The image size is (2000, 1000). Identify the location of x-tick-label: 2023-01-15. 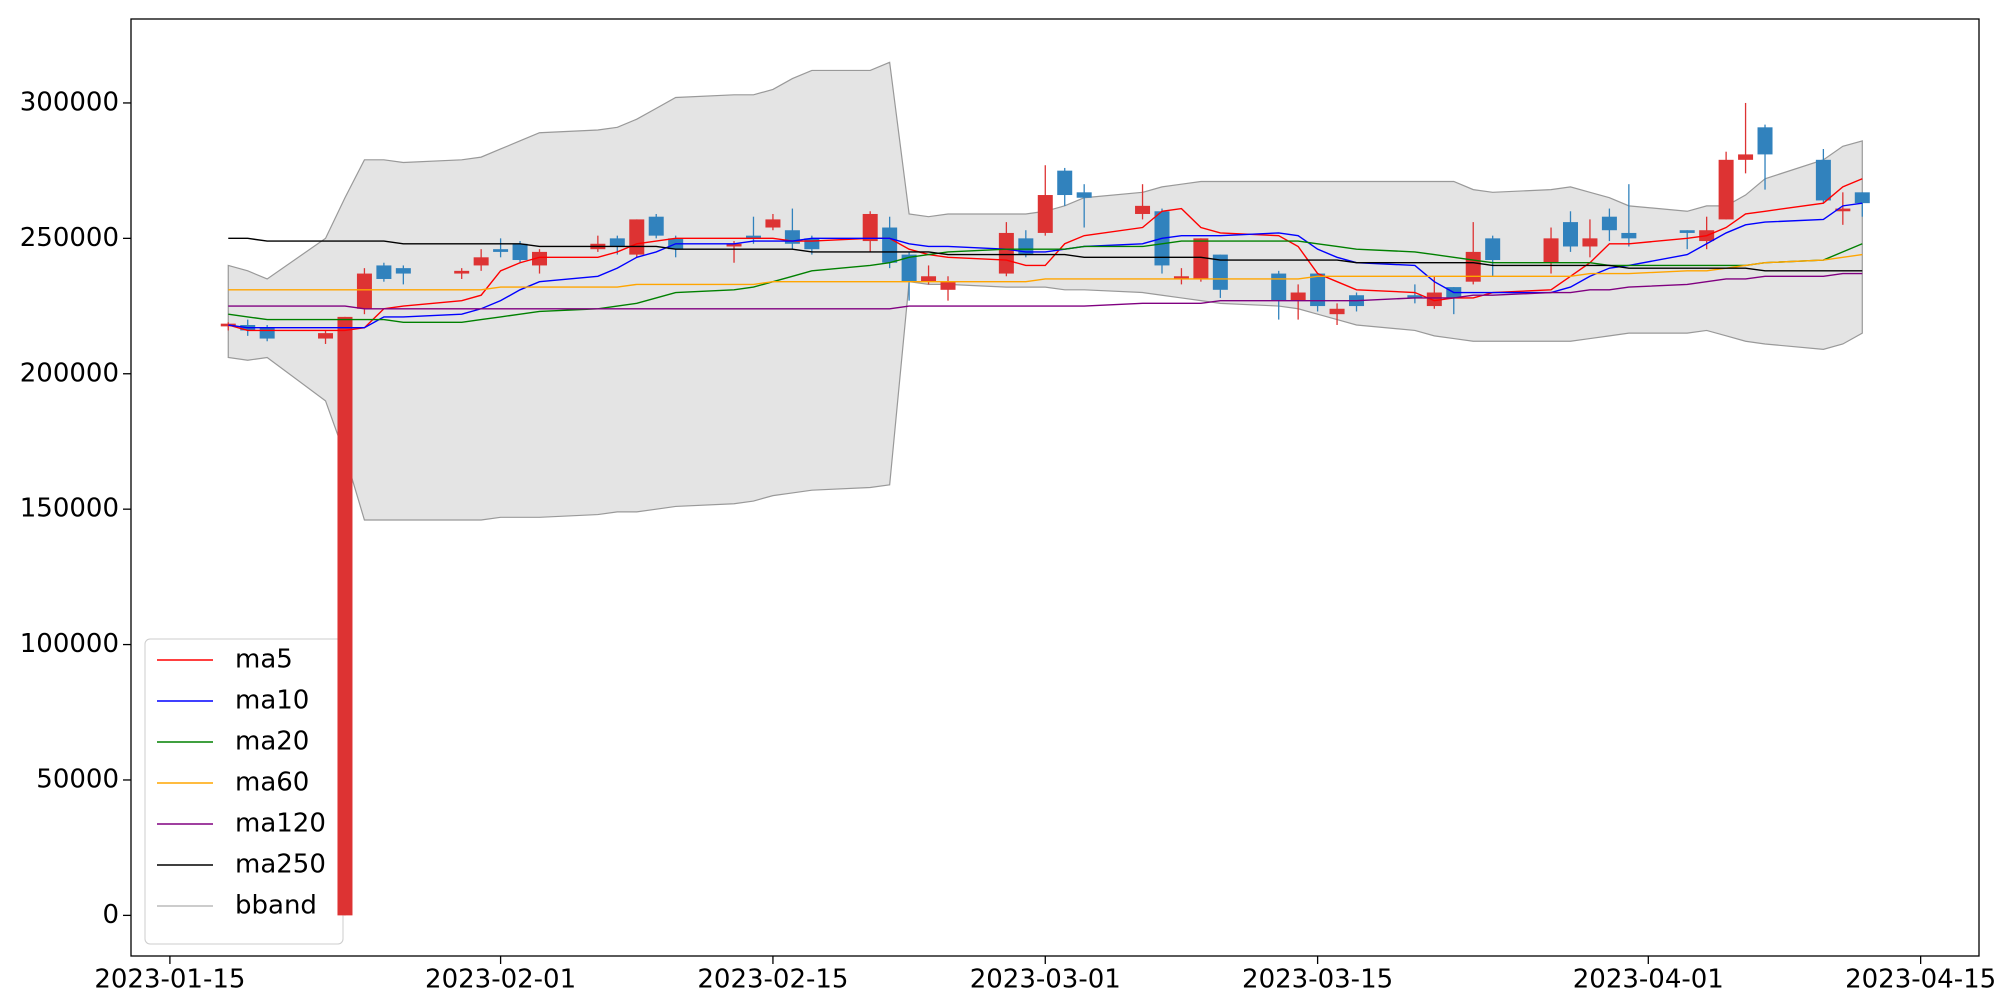
(169, 980).